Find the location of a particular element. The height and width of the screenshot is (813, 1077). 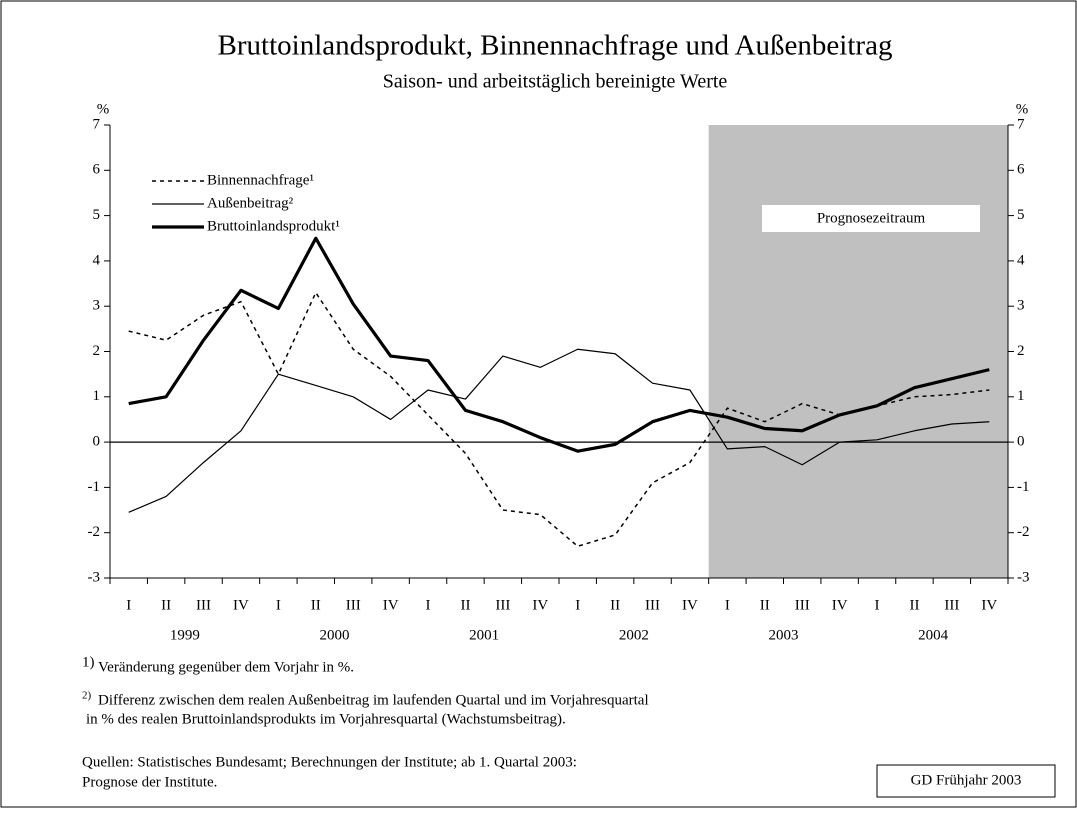

footnote: Veränderung gegenüber dem Vorjahr in %. is located at coordinates (226, 667).